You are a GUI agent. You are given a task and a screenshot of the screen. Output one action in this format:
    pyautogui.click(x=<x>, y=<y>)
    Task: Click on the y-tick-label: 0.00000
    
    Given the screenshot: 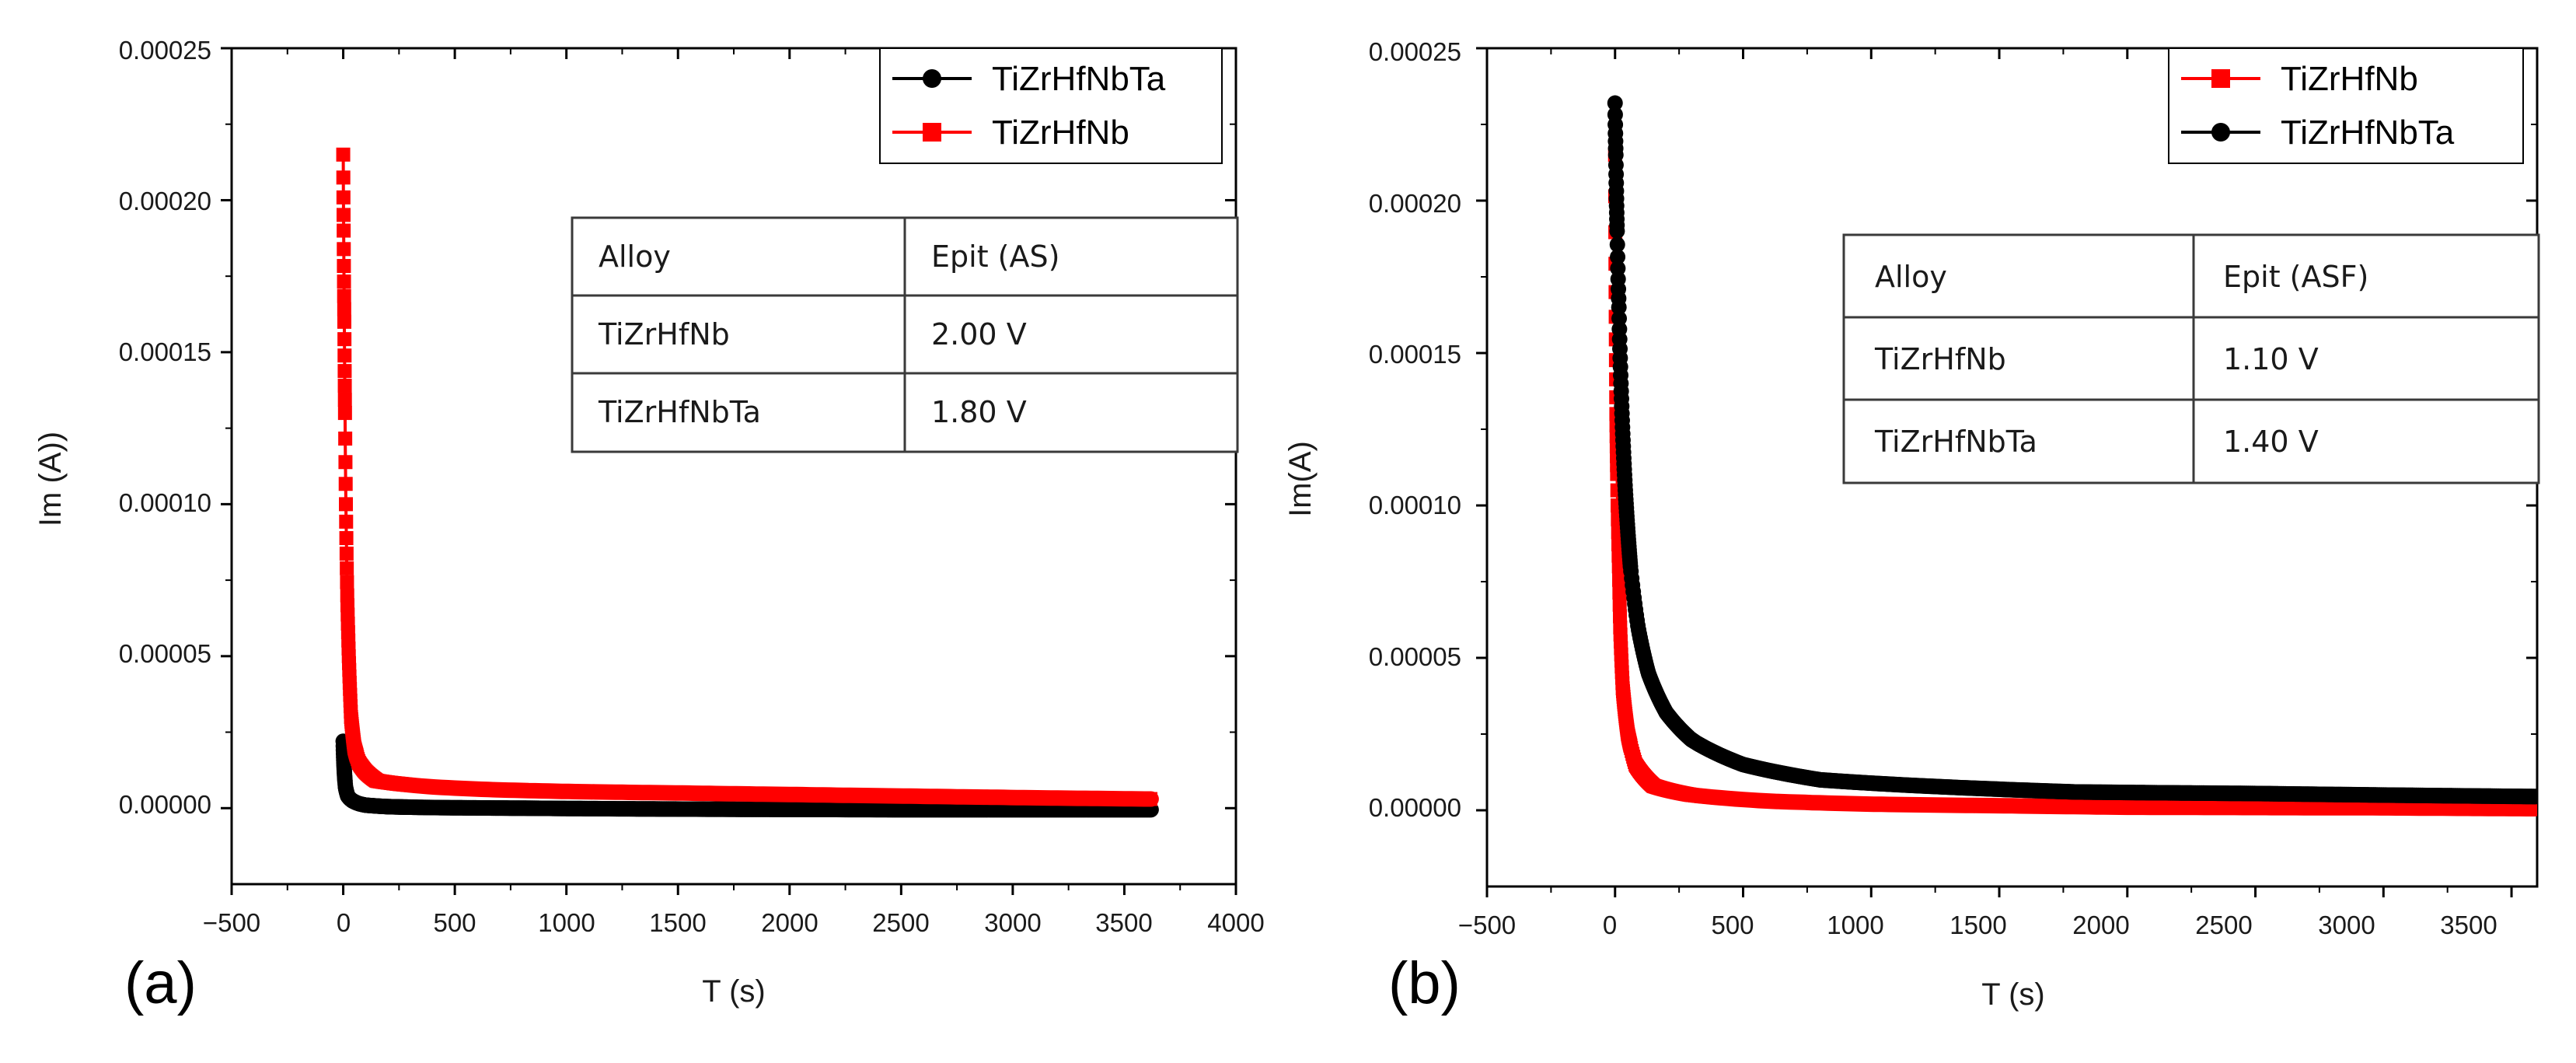 What is the action you would take?
    pyautogui.click(x=165, y=804)
    